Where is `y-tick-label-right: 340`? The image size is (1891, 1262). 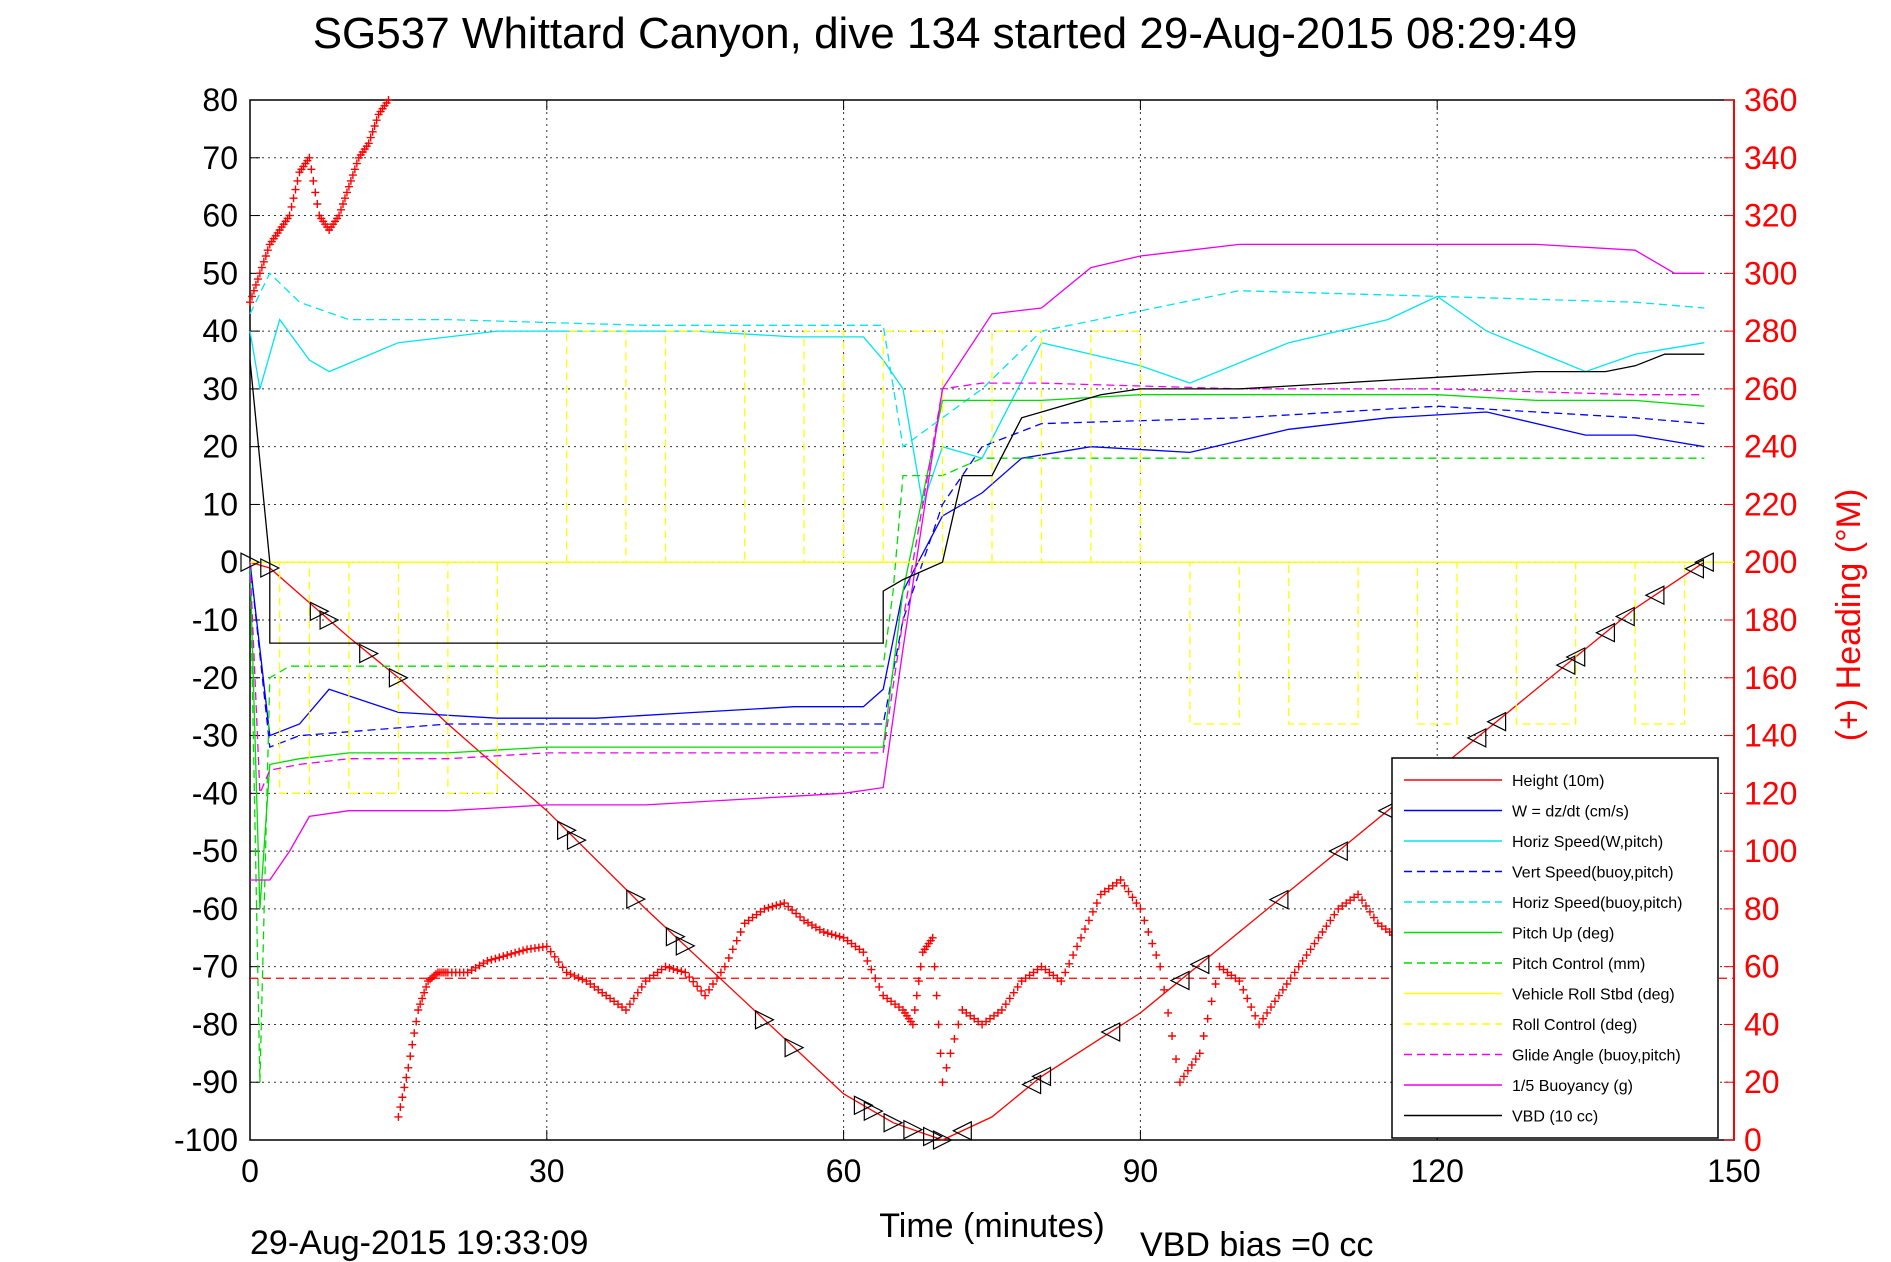 y-tick-label-right: 340 is located at coordinates (1770, 158).